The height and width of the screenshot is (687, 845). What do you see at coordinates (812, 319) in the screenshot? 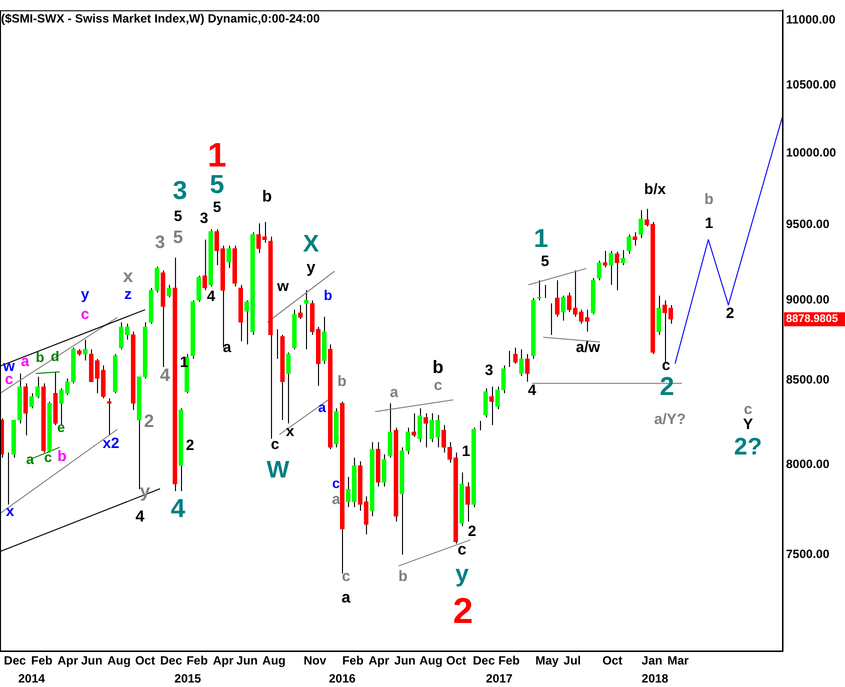
I see `text: 8878.9805` at bounding box center [812, 319].